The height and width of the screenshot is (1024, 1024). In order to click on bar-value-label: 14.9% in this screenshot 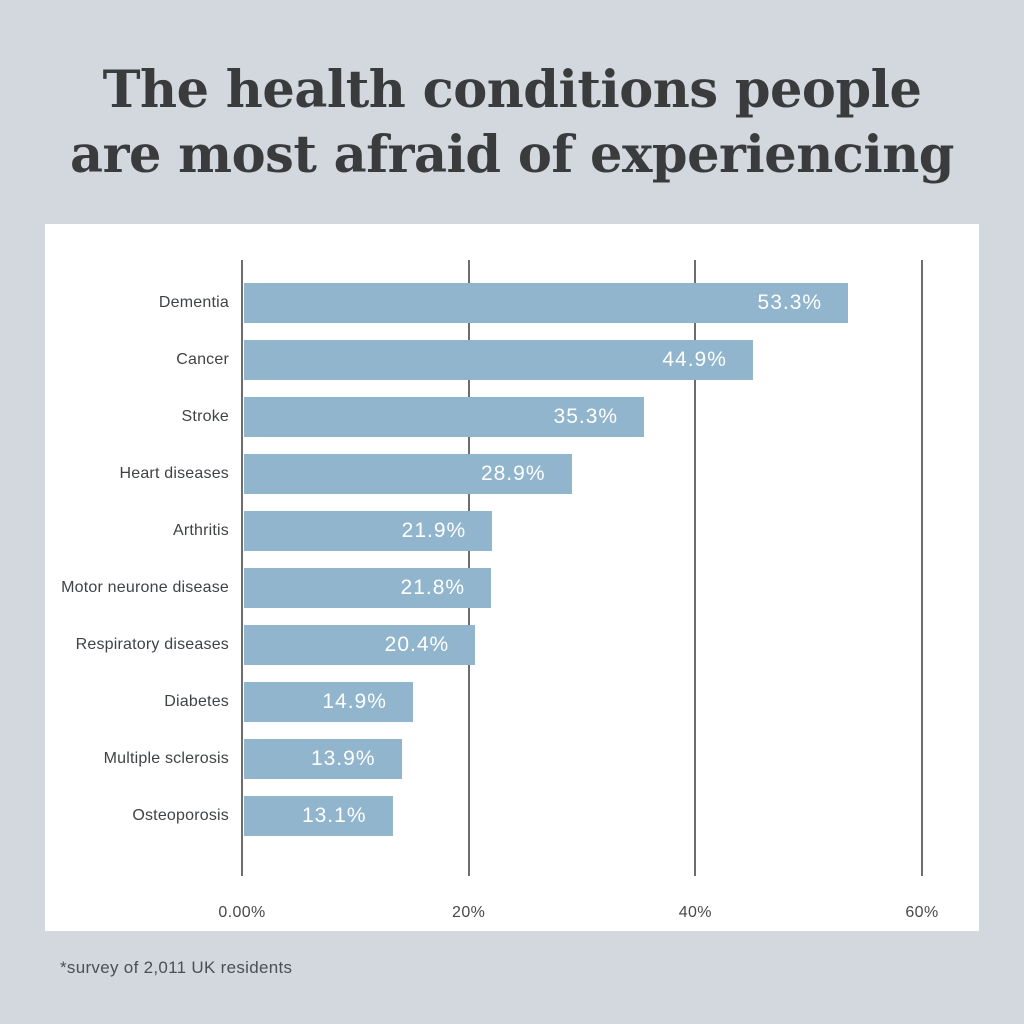, I will do `click(354, 701)`.